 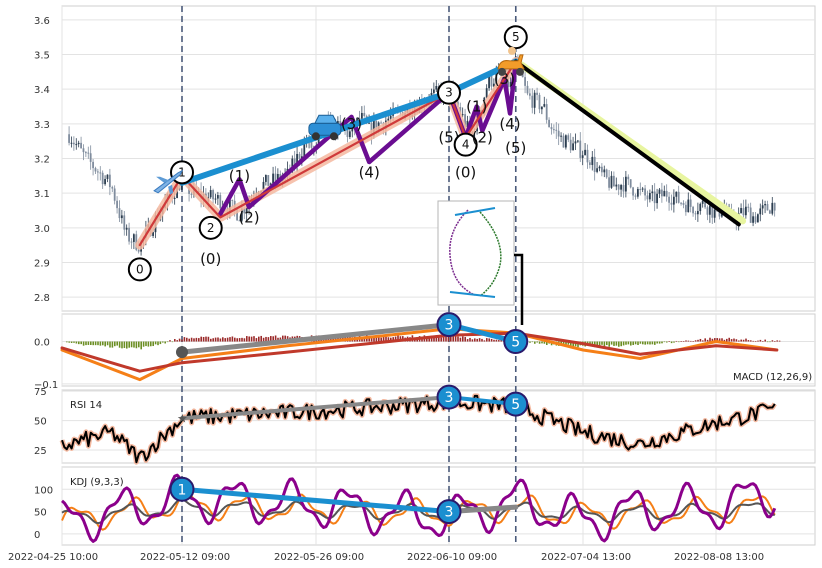 What do you see at coordinates (40, 422) in the screenshot?
I see `y-tick-label: 50` at bounding box center [40, 422].